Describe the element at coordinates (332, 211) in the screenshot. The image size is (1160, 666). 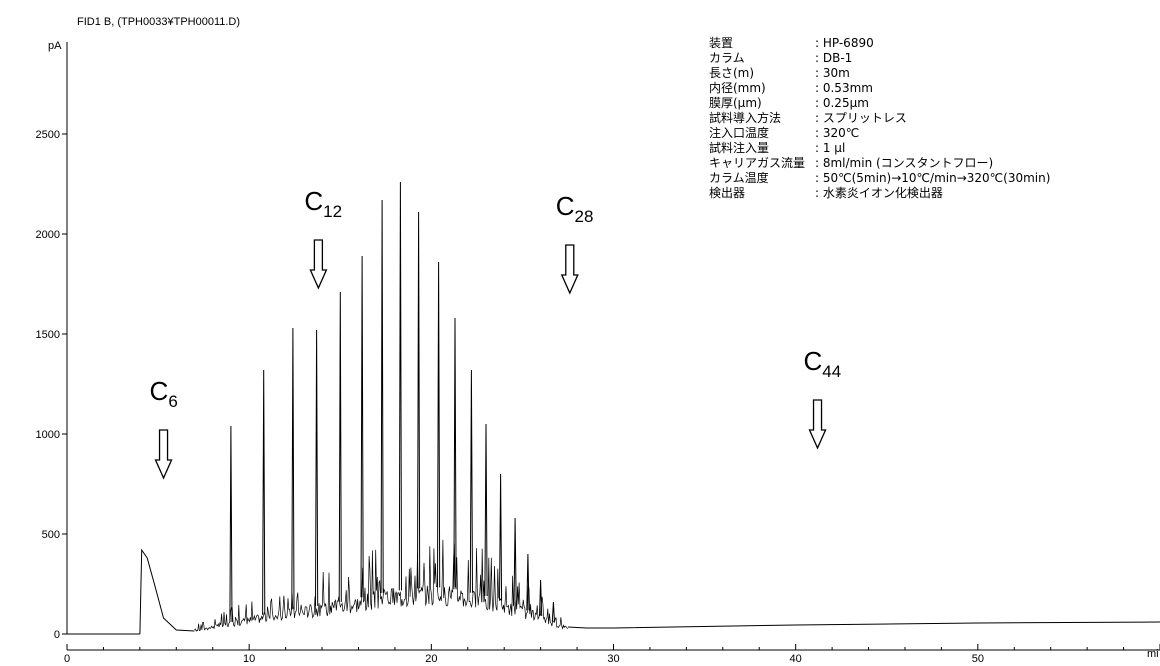
I see `carbon-label-sub: 12` at that location.